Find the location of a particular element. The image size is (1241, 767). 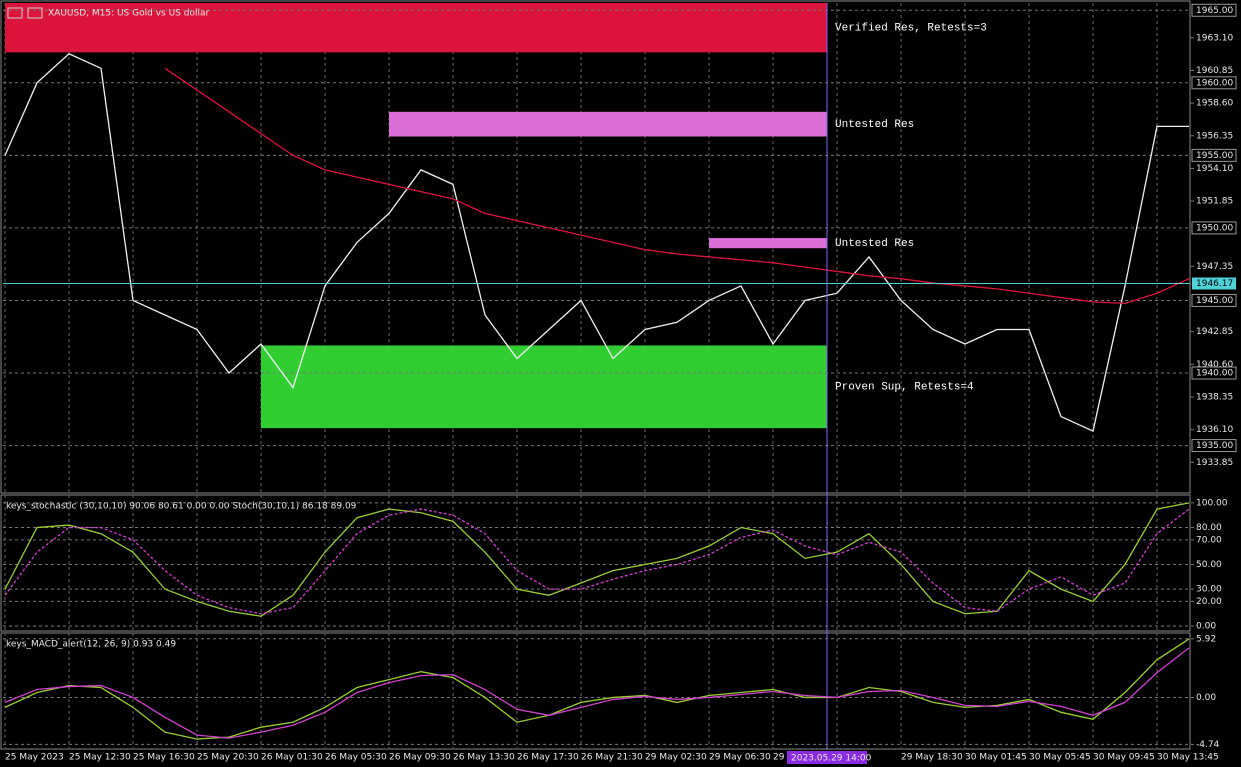

x-tick-label: 29 May 18:30 is located at coordinates (932, 758).